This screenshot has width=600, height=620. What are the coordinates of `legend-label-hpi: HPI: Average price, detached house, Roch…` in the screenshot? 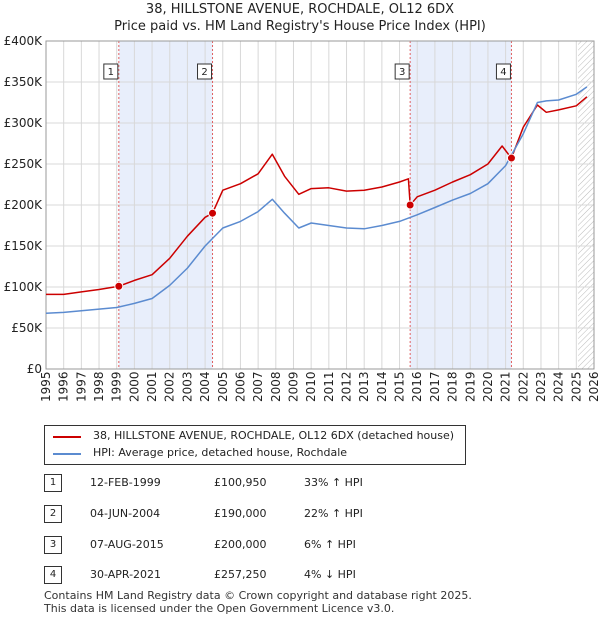 It's located at (220, 452).